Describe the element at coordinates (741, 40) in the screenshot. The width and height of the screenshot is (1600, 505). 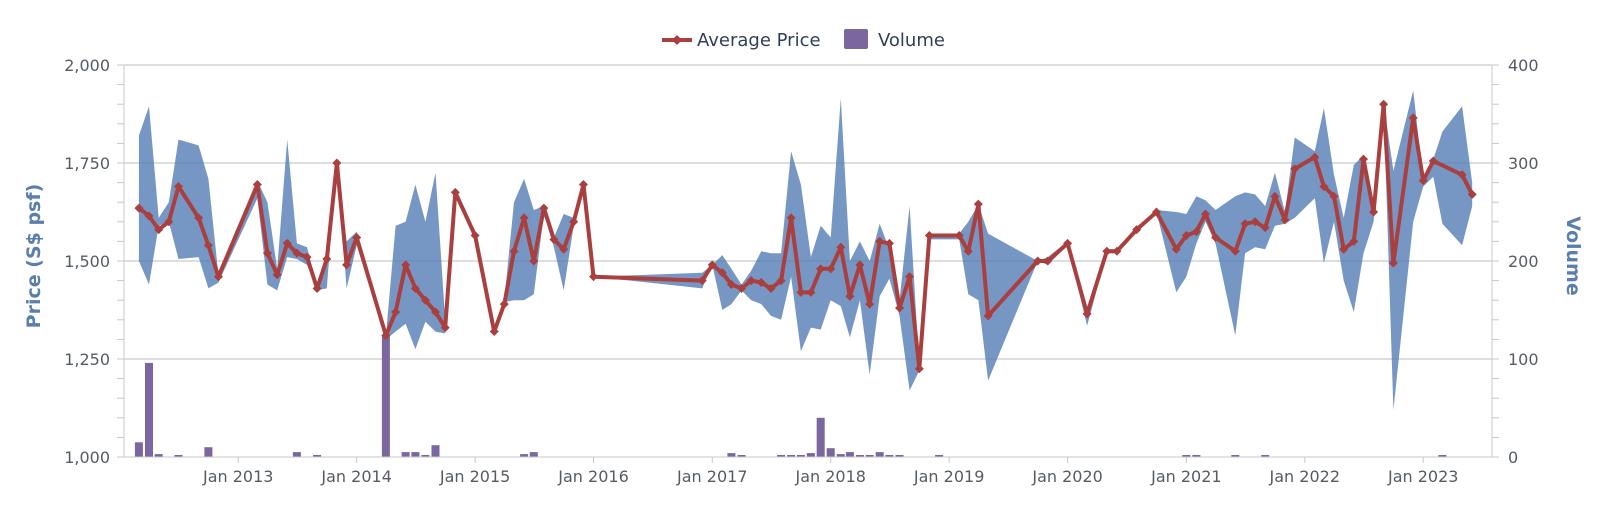
I see `legend-item-average-price: Average Price` at that location.